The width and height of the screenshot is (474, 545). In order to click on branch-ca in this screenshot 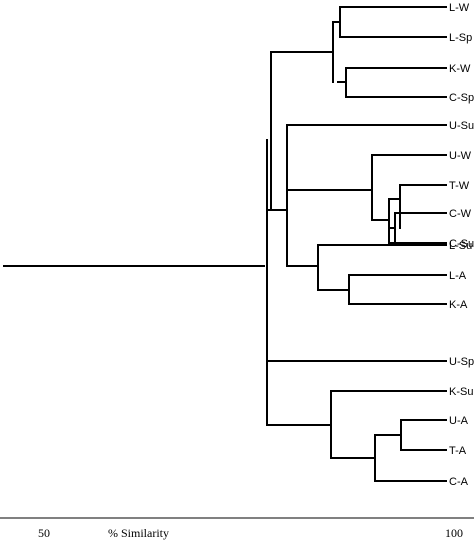, I will do `click(388, 458)`.